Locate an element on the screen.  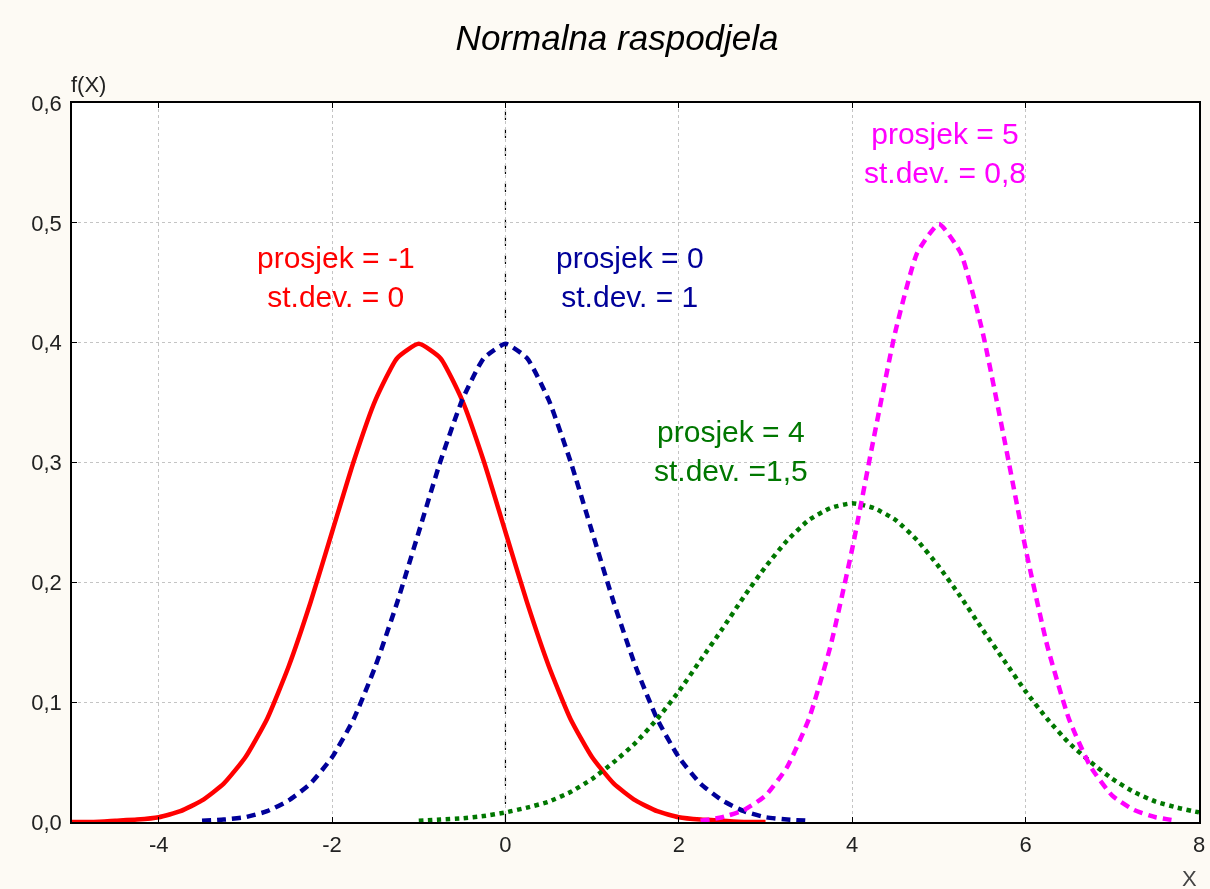
text: prosjek = 5 st.dev. = 0,8 is located at coordinates (945, 153).